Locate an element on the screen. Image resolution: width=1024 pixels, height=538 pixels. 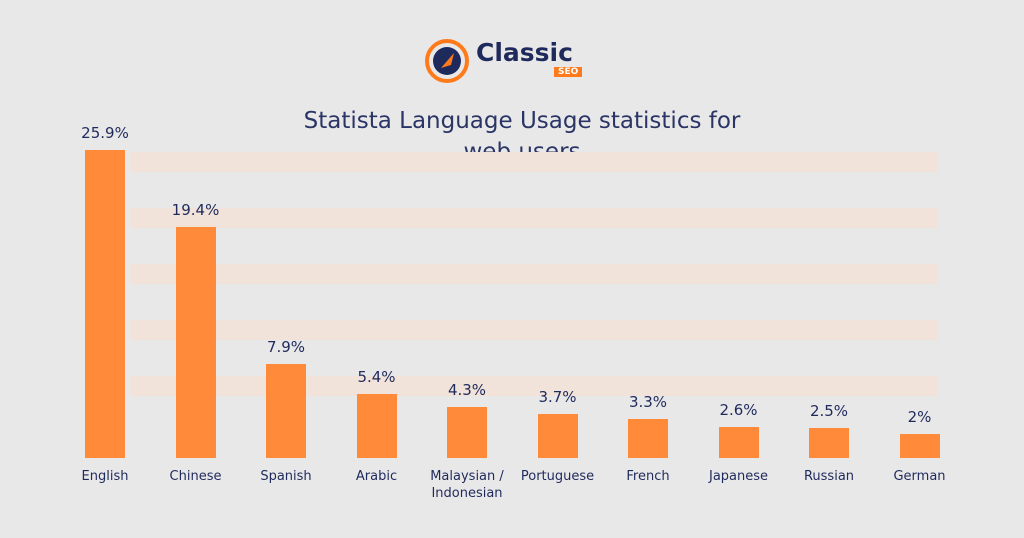
value-label: 7.9% is located at coordinates (286, 347).